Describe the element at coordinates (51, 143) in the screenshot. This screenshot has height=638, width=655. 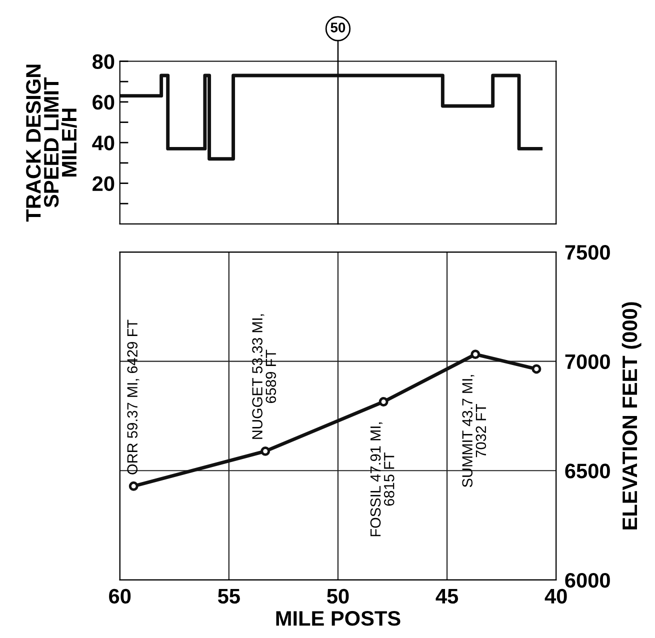
I see `y-axis-title: TRACK DESIGN SPEED LIMIT MILE/H` at that location.